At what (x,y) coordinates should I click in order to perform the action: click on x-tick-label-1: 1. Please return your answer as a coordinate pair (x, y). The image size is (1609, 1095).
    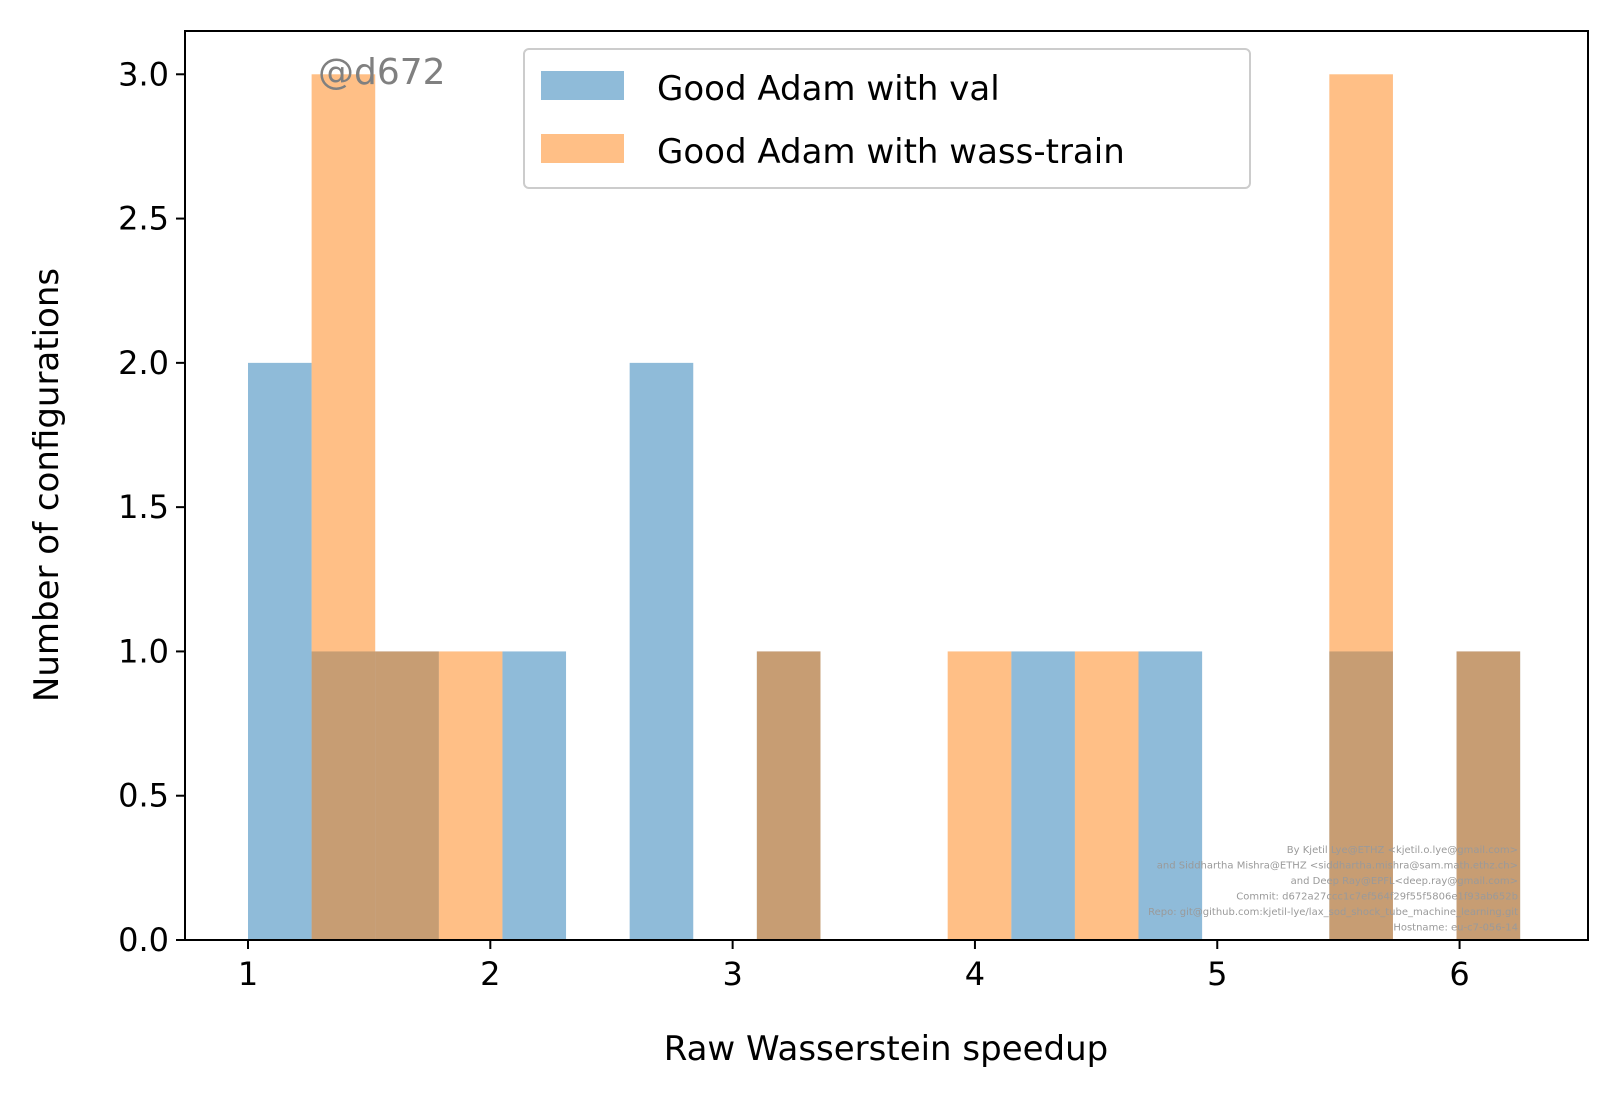
    Looking at the image, I should click on (248, 974).